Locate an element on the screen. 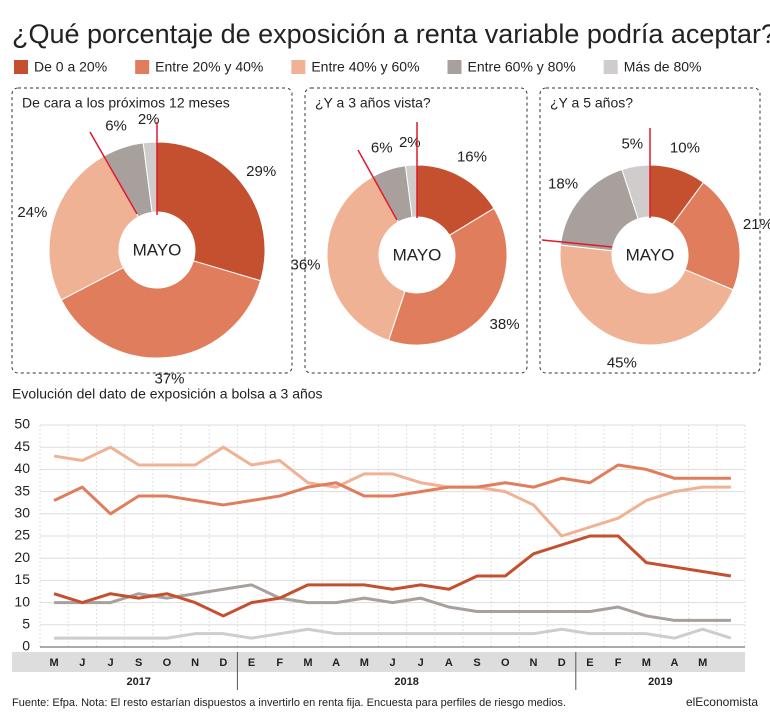 Image resolution: width=770 pixels, height=716 pixels. y-tick-label: 15 is located at coordinates (22, 579).